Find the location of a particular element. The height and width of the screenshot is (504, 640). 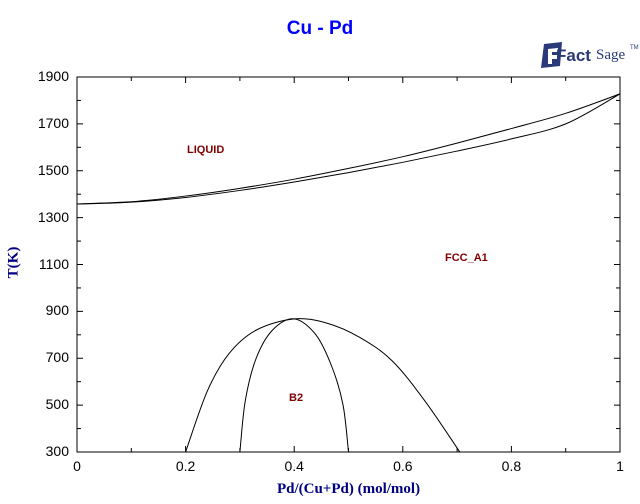

chart-title: Cu - Pd is located at coordinates (320, 28).